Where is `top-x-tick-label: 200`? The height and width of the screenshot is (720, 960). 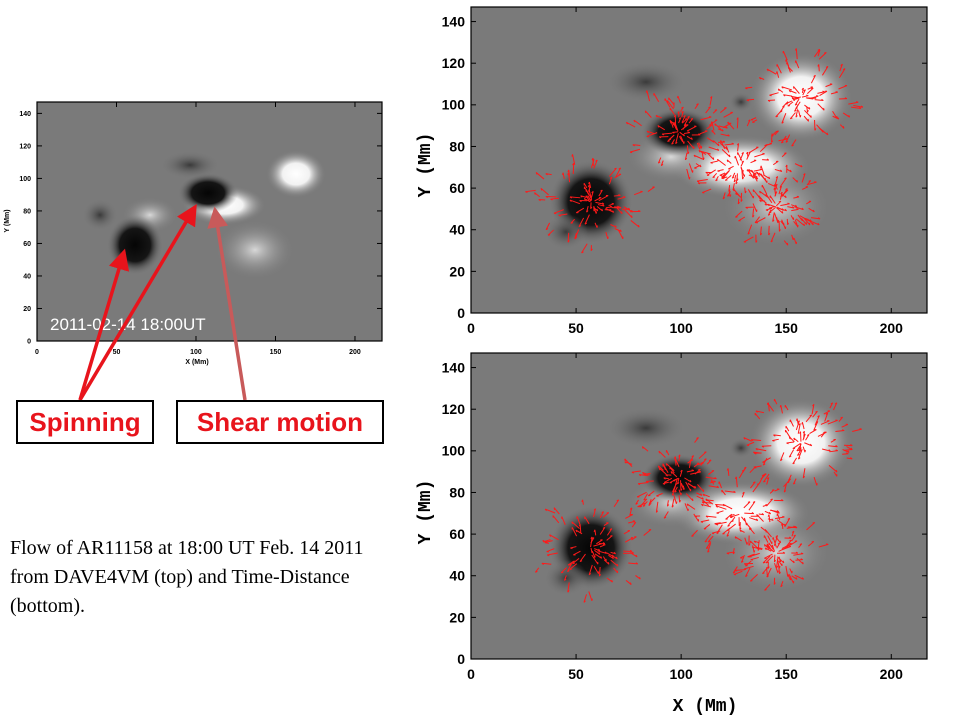 top-x-tick-label: 200 is located at coordinates (892, 328).